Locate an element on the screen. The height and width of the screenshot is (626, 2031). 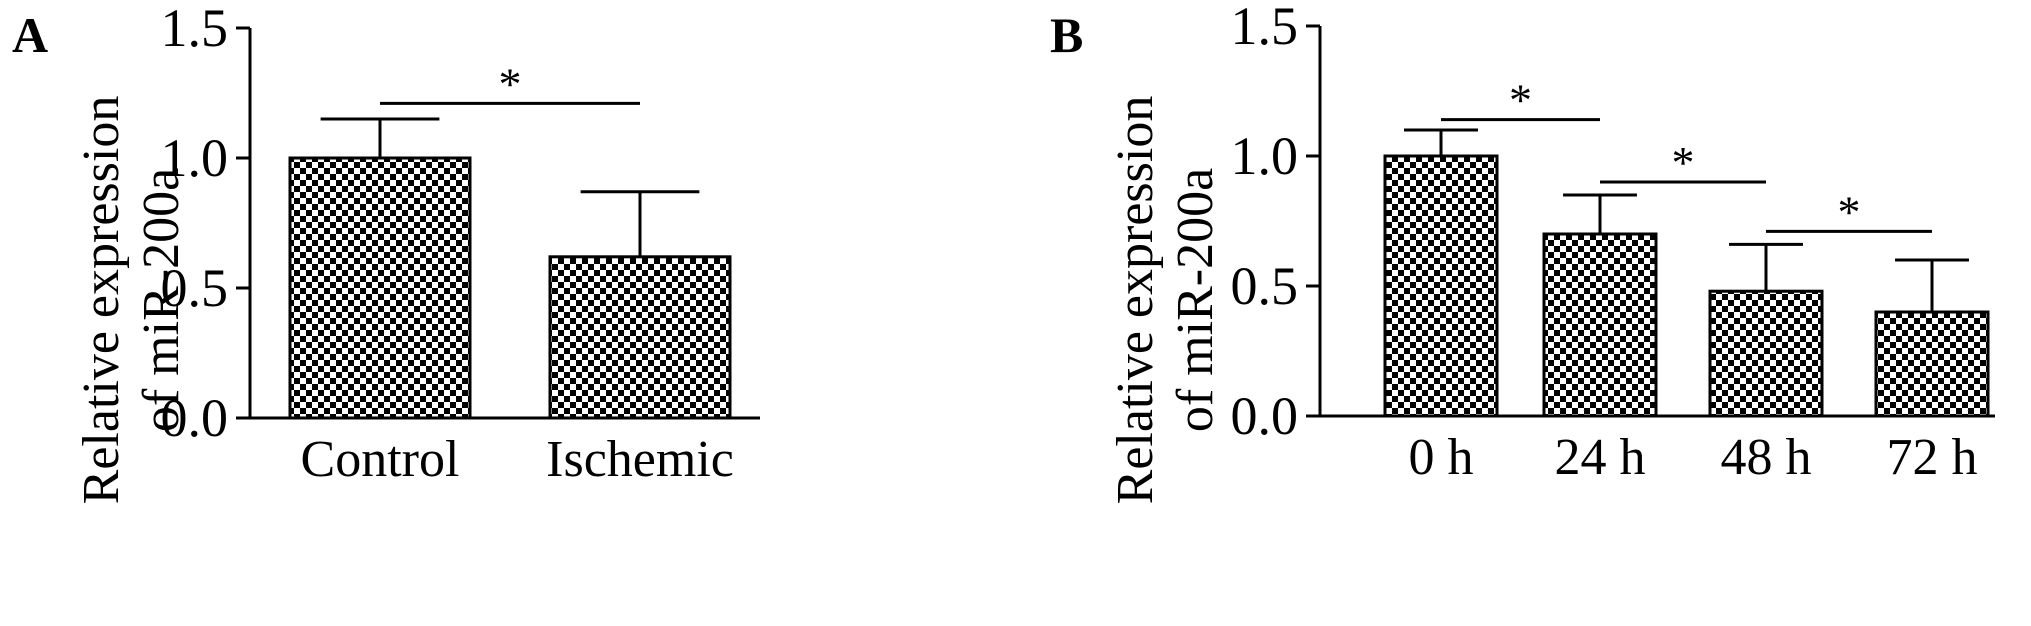
panel-label-b: B is located at coordinates (1066, 35).